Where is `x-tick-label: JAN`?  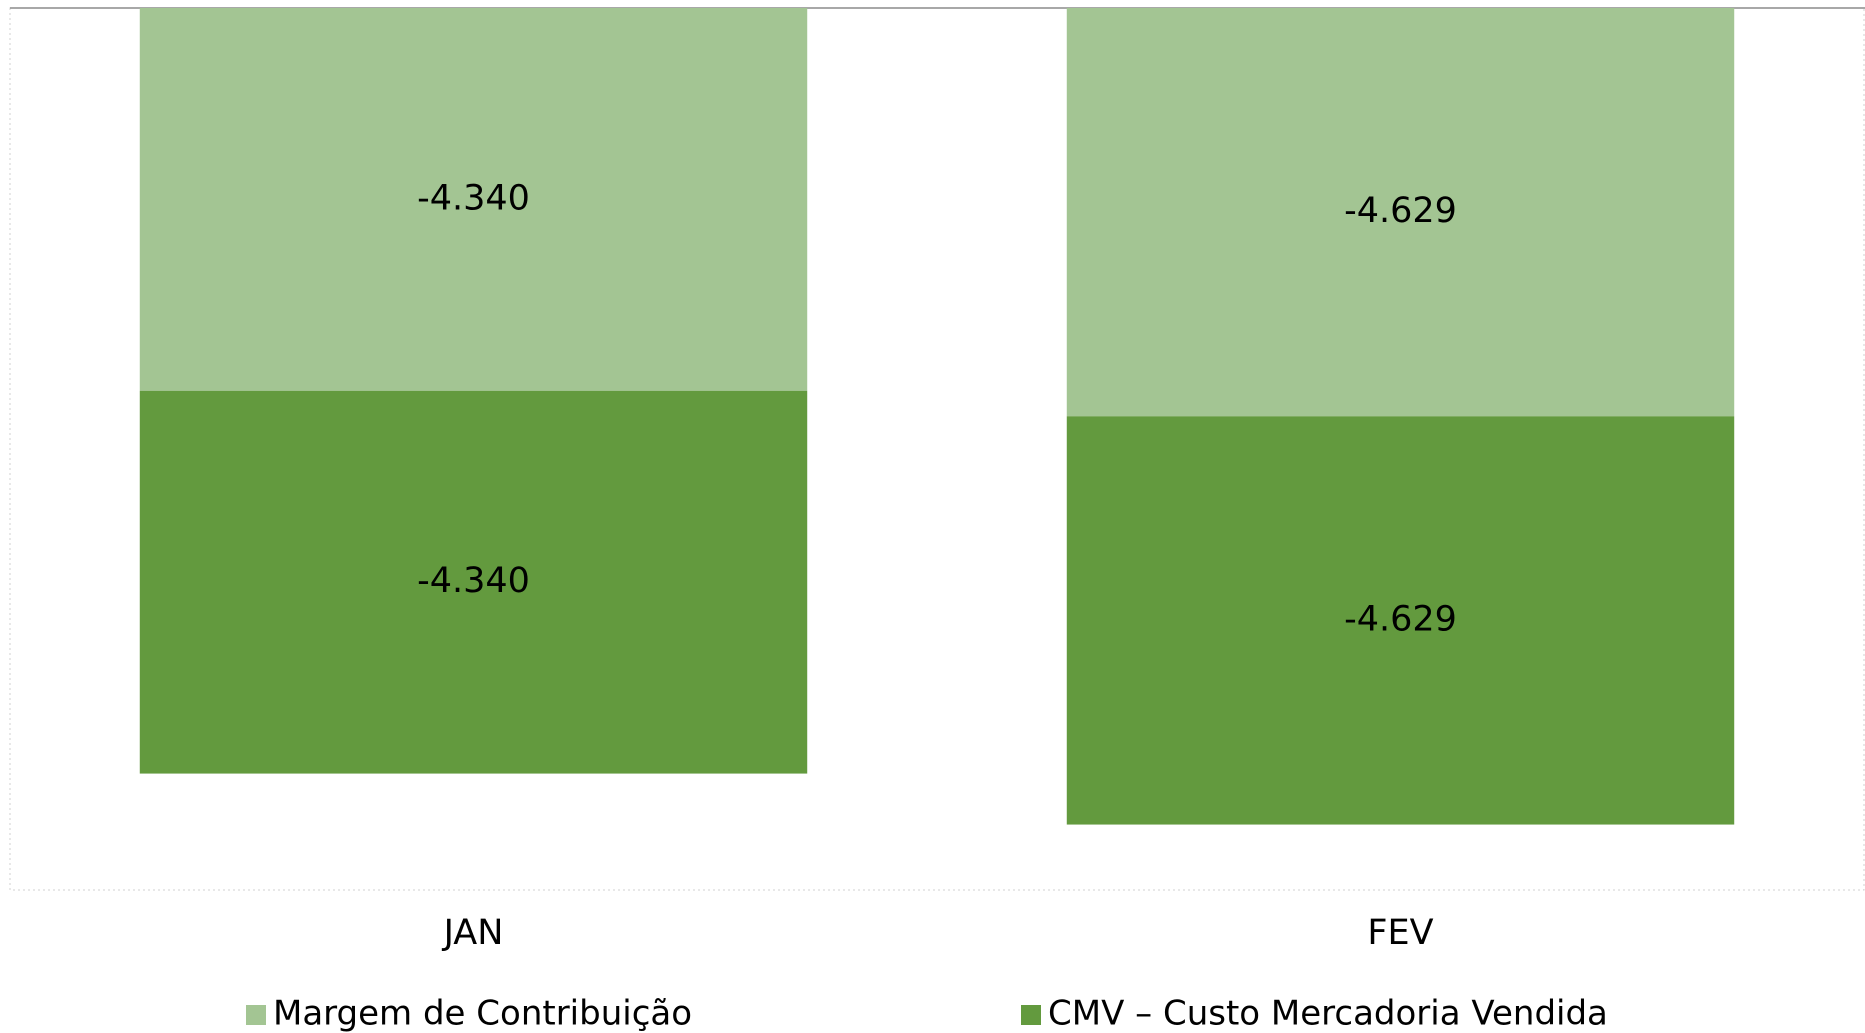
x-tick-label: JAN is located at coordinates (473, 933).